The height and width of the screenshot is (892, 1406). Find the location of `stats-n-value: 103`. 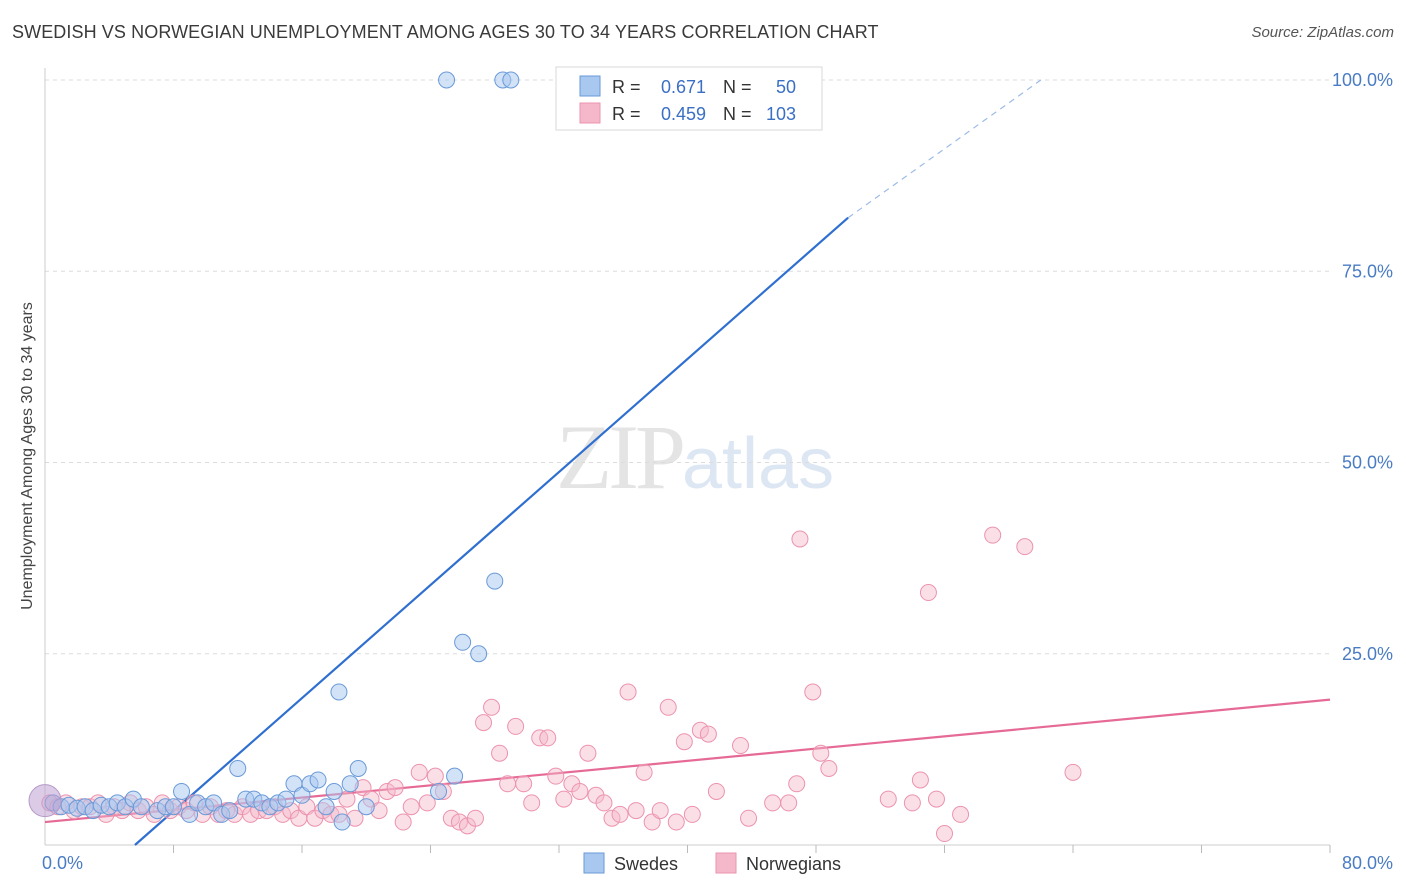

stats-n-value: 103 is located at coordinates (781, 114).